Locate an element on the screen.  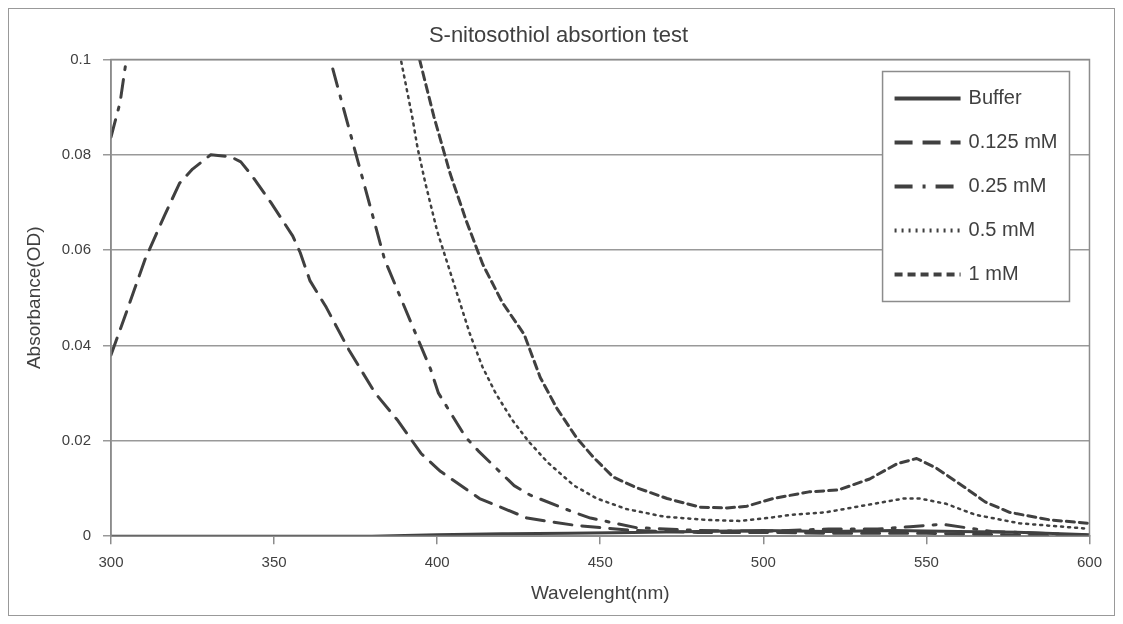
y-tick-label: 0.06 is located at coordinates (76, 249).